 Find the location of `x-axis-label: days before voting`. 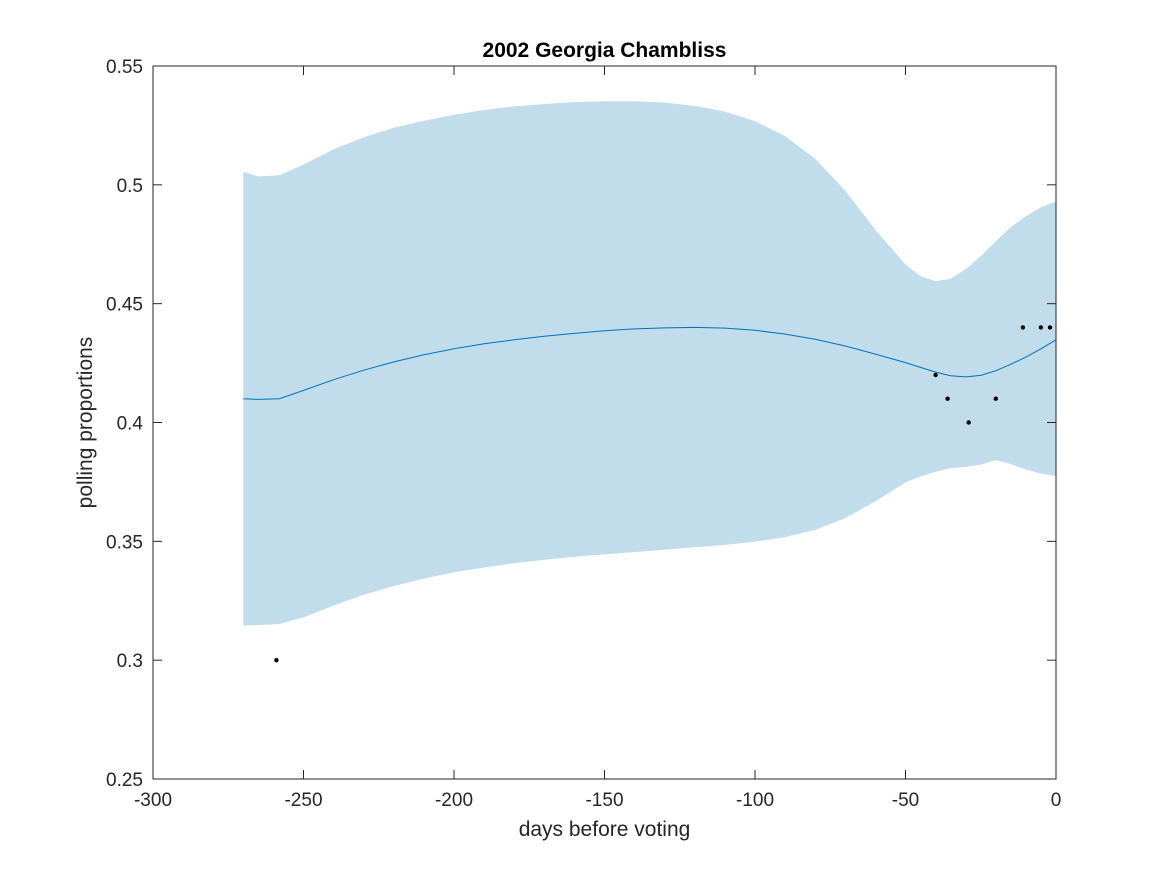

x-axis-label: days before voting is located at coordinates (605, 829).